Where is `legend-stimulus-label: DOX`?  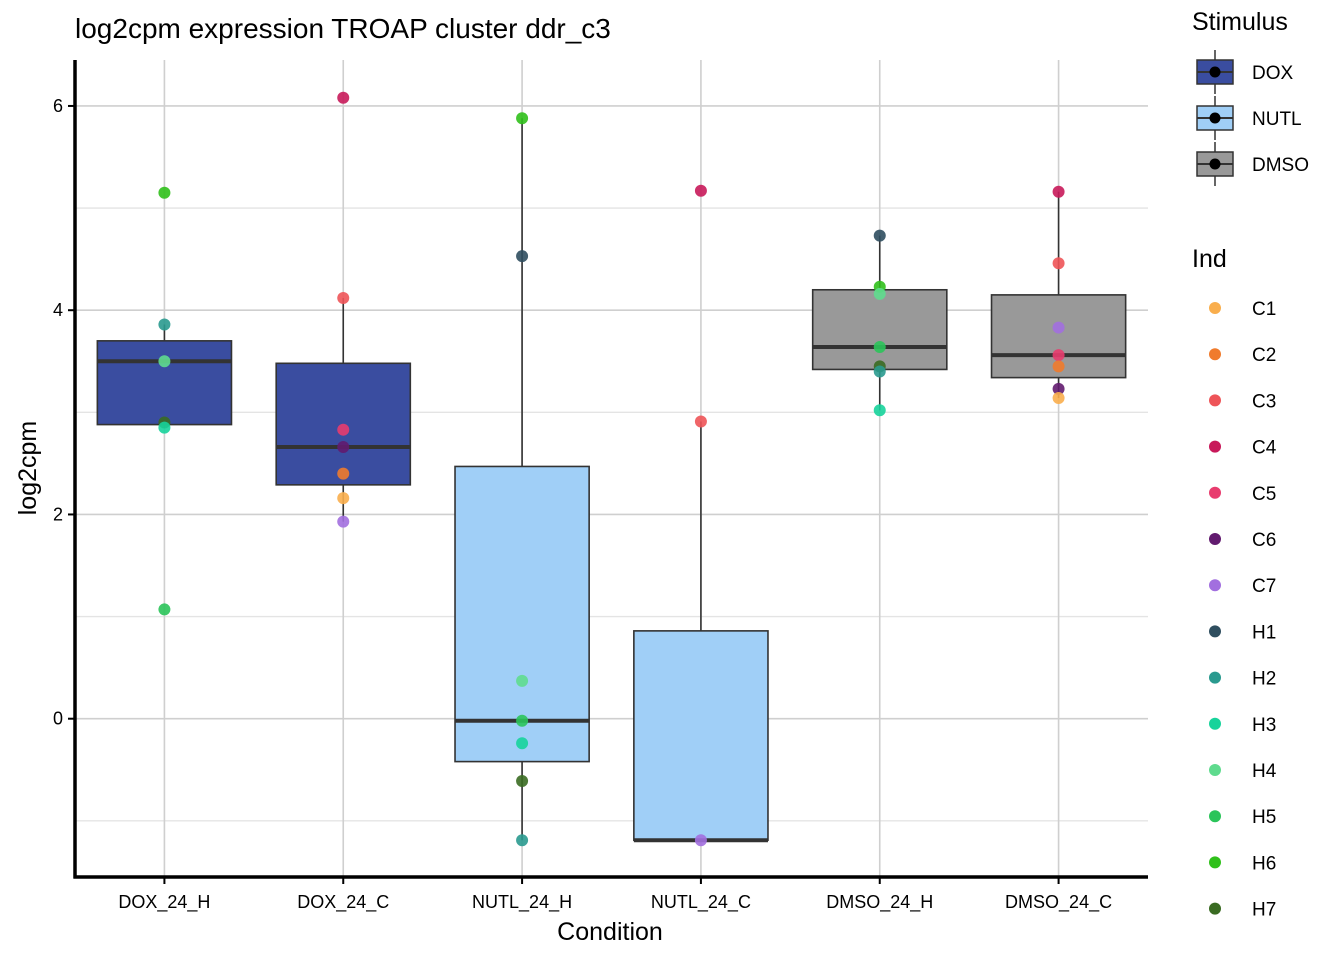 legend-stimulus-label: DOX is located at coordinates (1273, 73).